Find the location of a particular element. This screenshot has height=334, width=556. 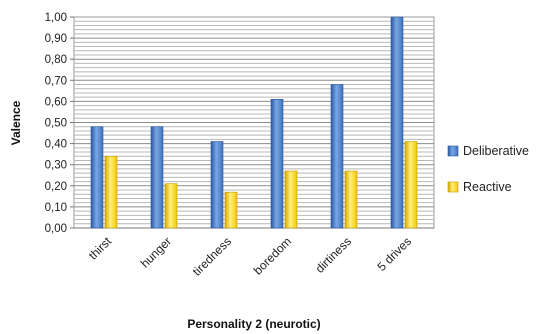

bar-reactive-tiredness is located at coordinates (231, 210).